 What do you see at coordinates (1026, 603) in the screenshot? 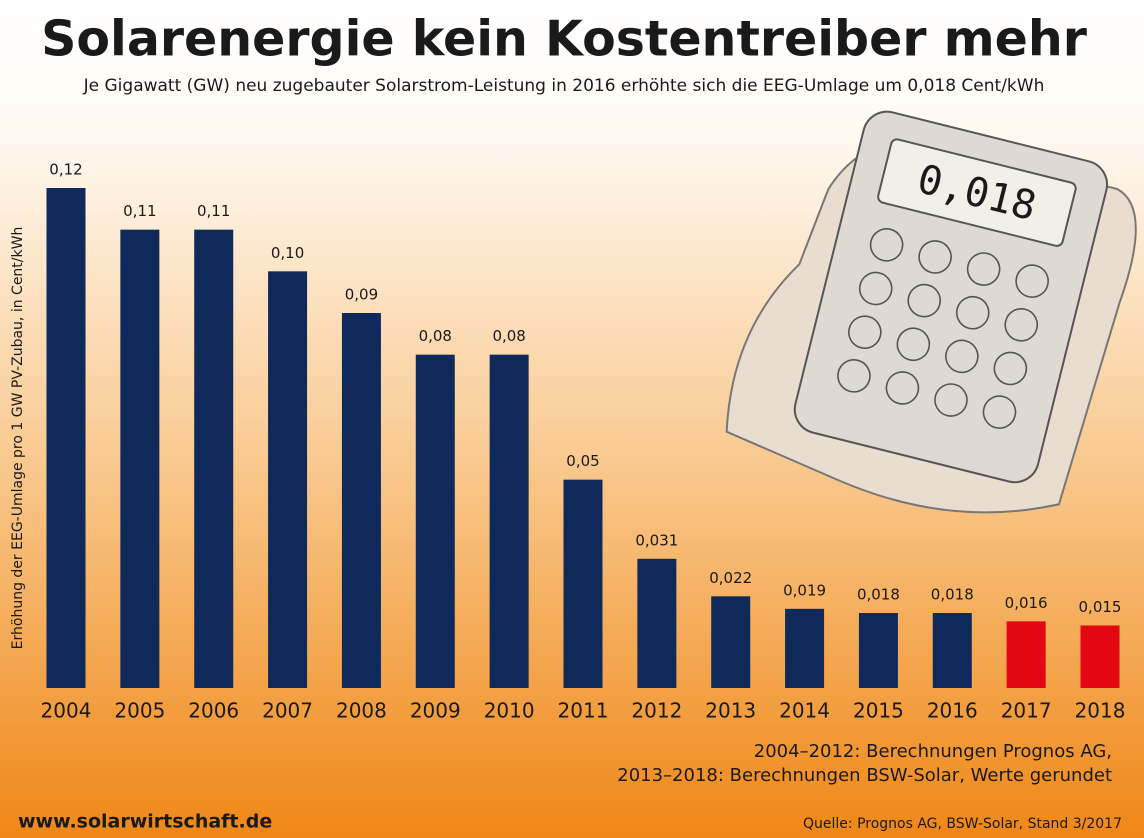
I see `value-label: 0,016` at bounding box center [1026, 603].